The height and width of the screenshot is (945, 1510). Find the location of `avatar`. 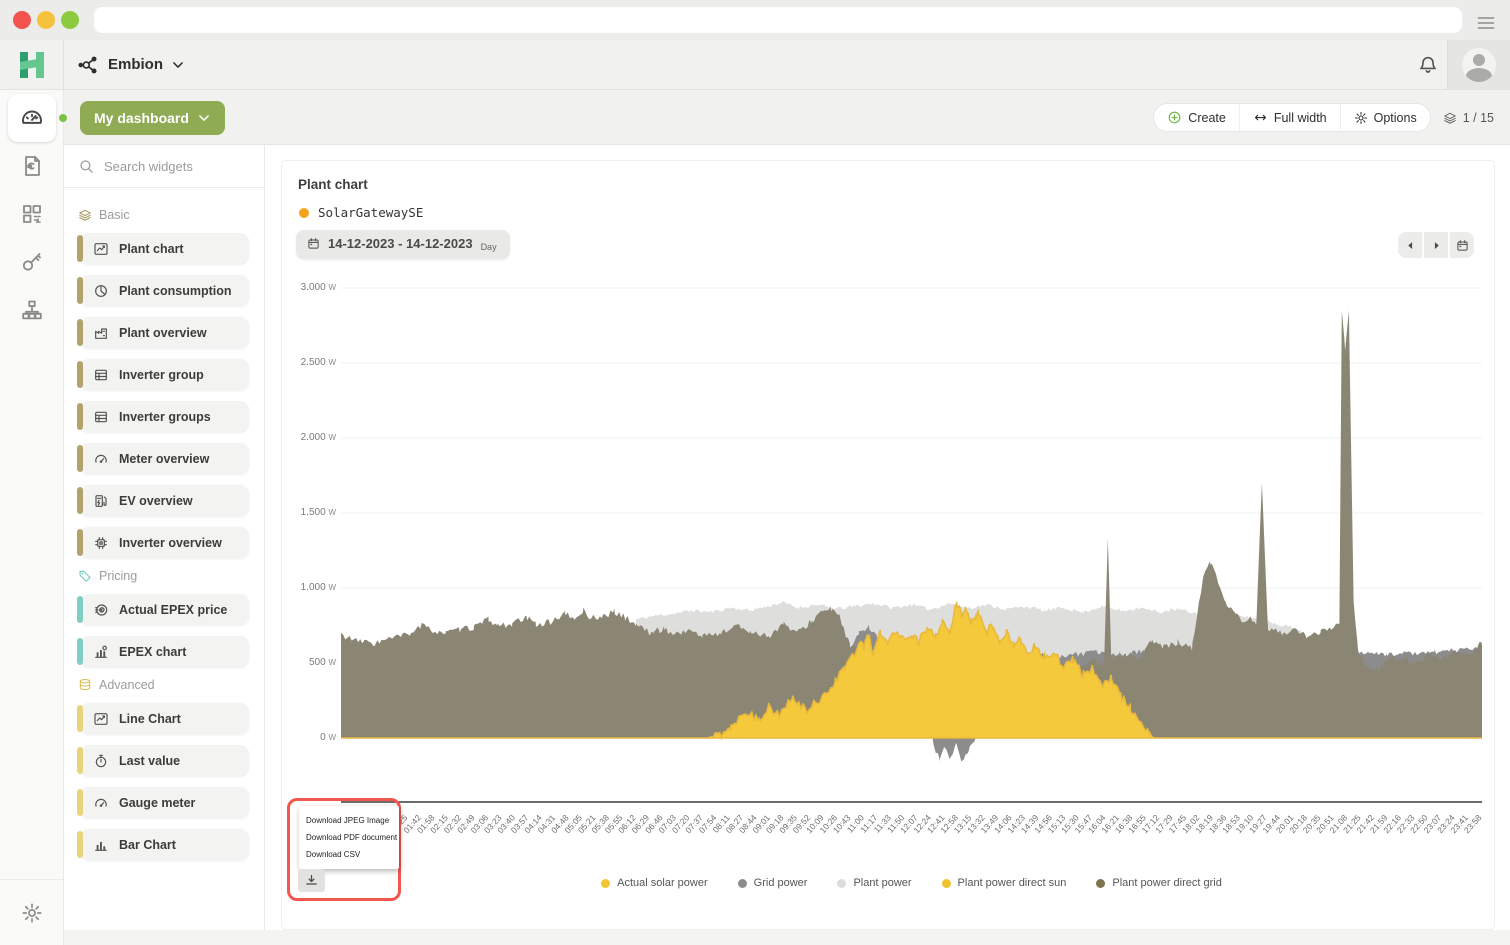

avatar is located at coordinates (1479, 64).